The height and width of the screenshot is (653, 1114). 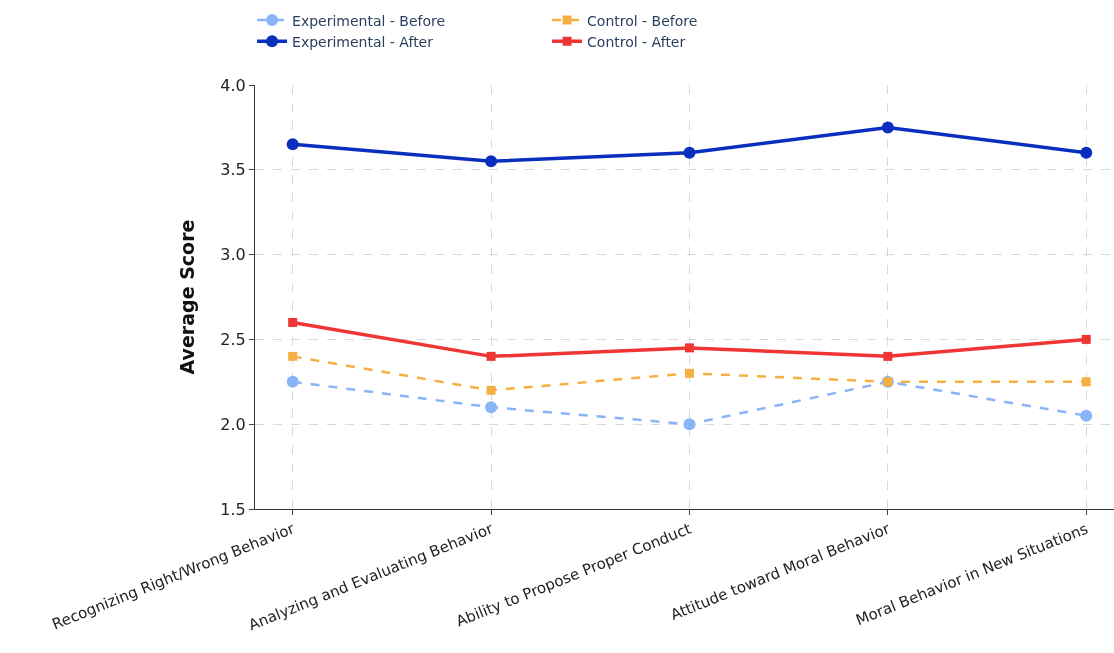 What do you see at coordinates (233, 170) in the screenshot?
I see `y-tick-label: 3.5` at bounding box center [233, 170].